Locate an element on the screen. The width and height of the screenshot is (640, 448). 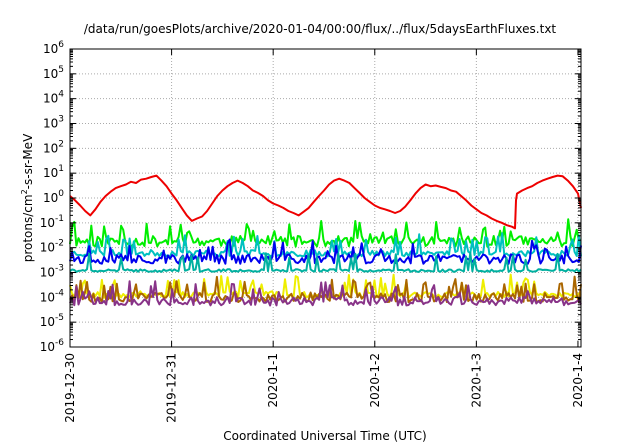
x-tick-label: 2020-1-3 is located at coordinates (476, 380).